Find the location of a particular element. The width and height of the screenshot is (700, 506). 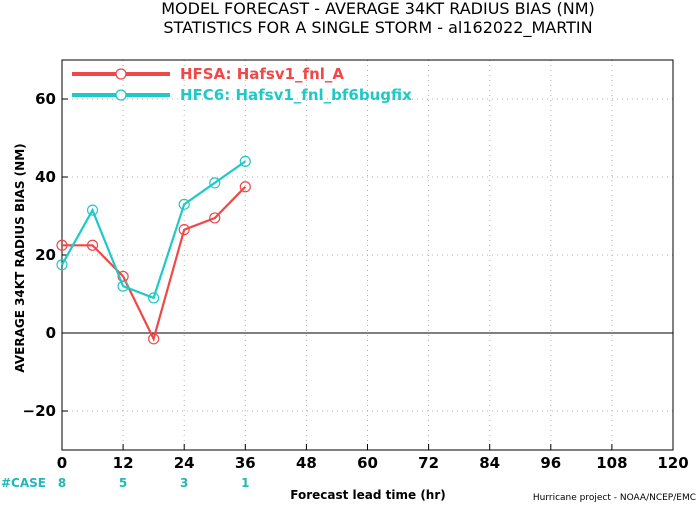

x-tick-label: 96 is located at coordinates (550, 463).